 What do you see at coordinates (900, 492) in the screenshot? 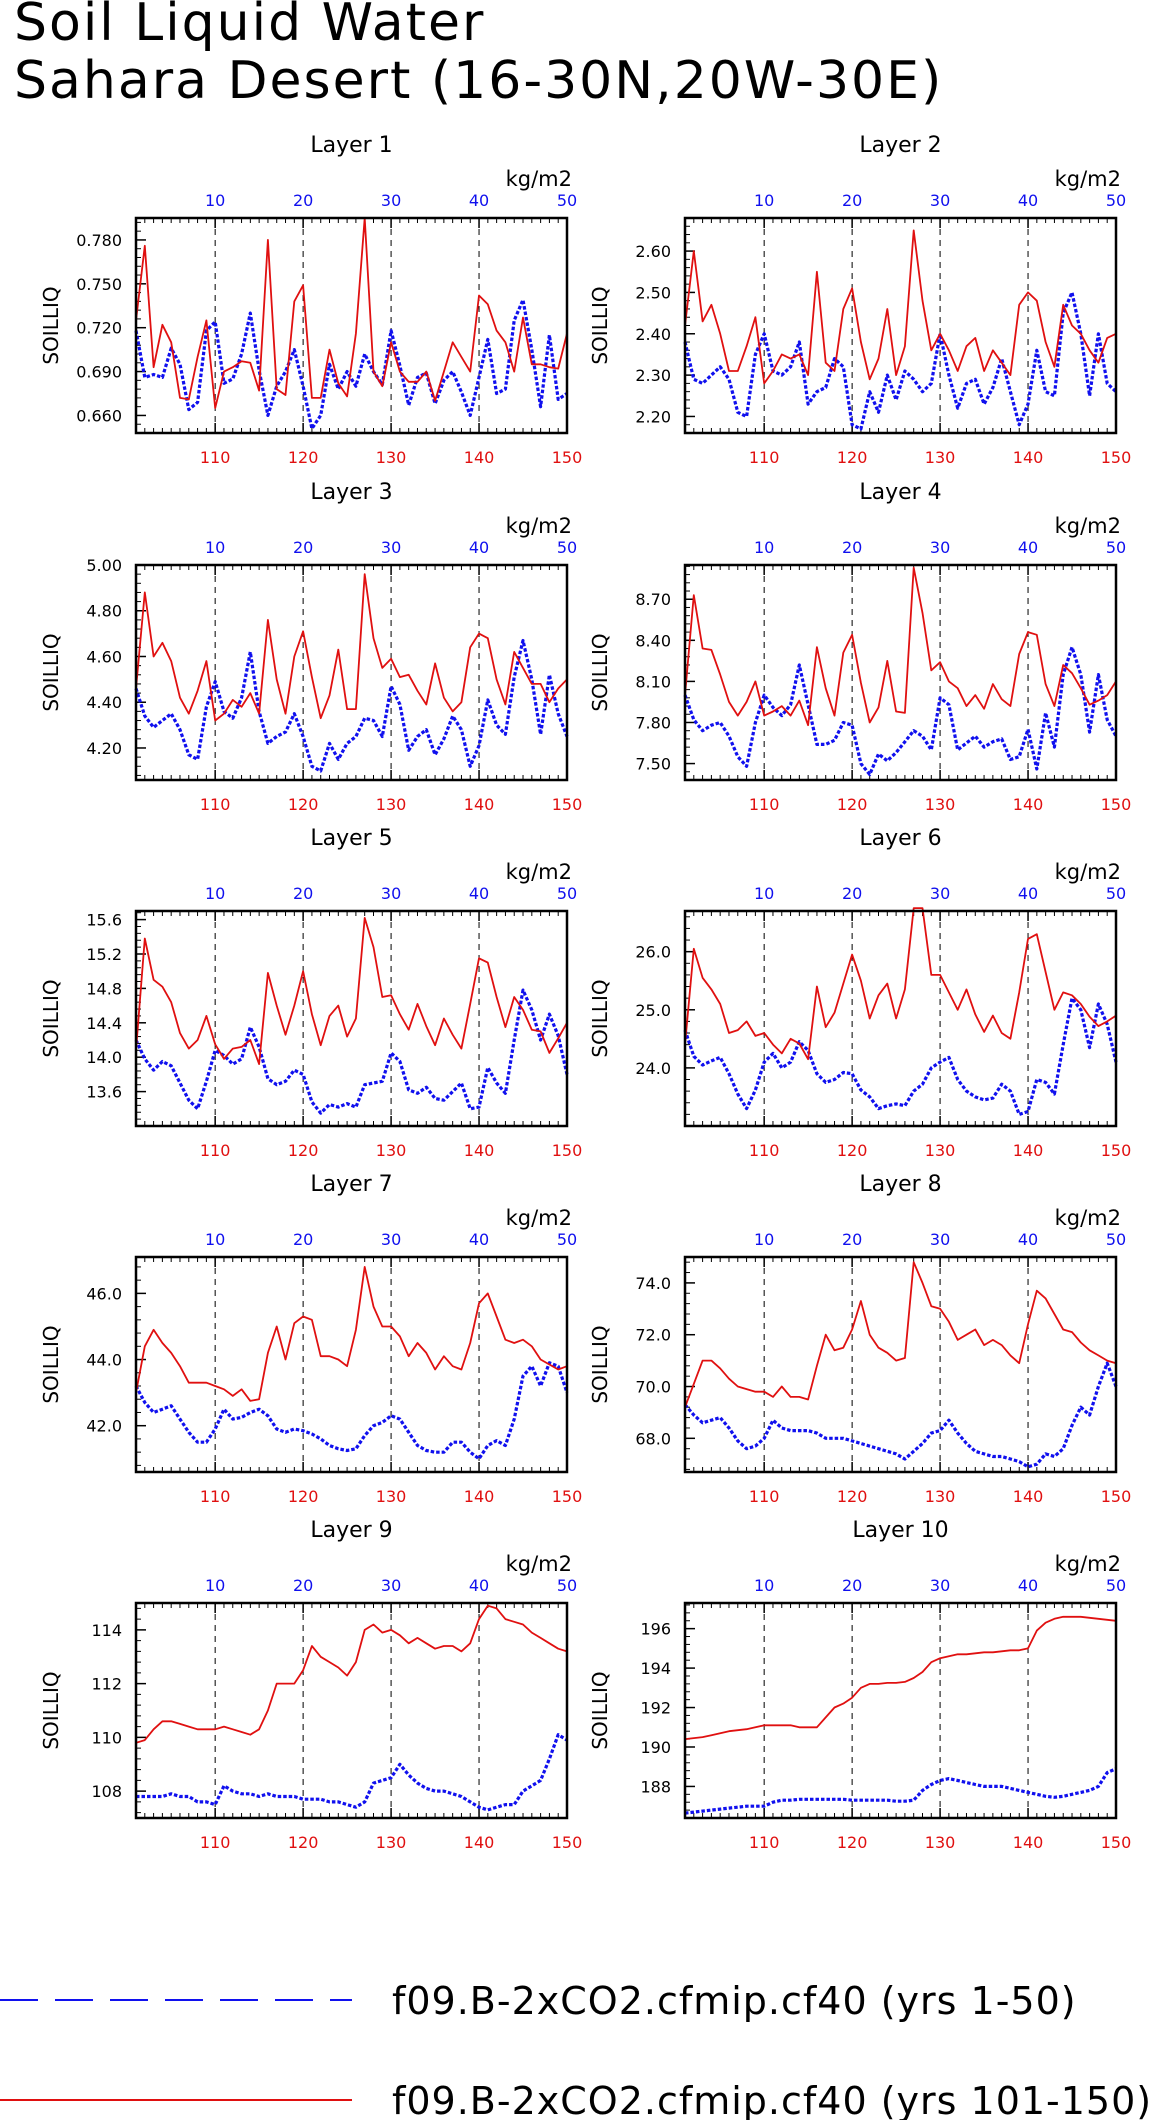
I see `panel-title: Layer 4` at bounding box center [900, 492].